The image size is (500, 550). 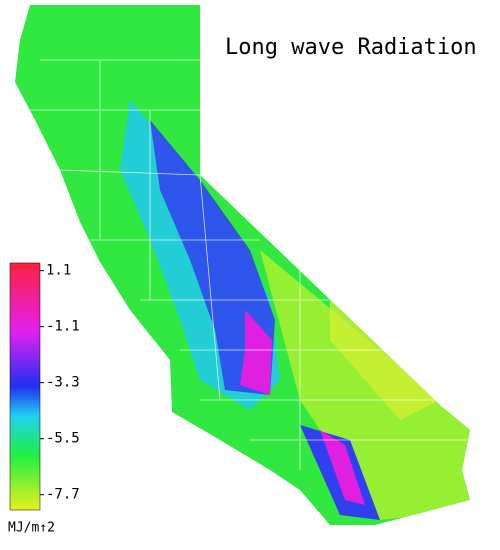 I want to click on colorbar-tick-label: -1.1, so click(x=63, y=327).